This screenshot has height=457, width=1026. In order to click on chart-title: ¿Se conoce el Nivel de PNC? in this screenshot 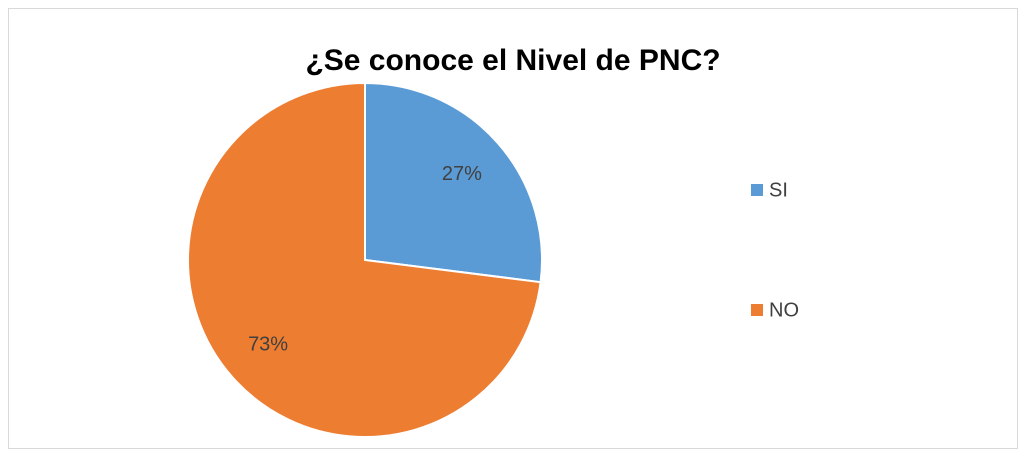, I will do `click(512, 60)`.